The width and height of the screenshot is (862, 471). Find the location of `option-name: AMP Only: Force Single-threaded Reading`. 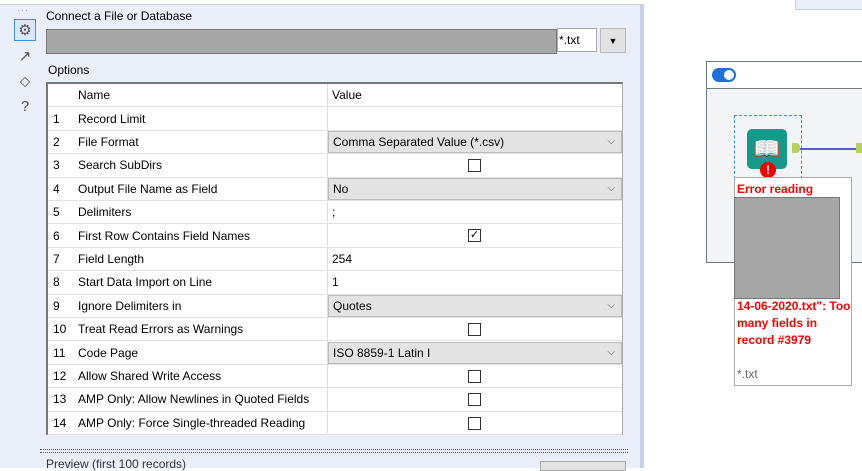

option-name: AMP Only: Force Single-threaded Reading is located at coordinates (203, 422).